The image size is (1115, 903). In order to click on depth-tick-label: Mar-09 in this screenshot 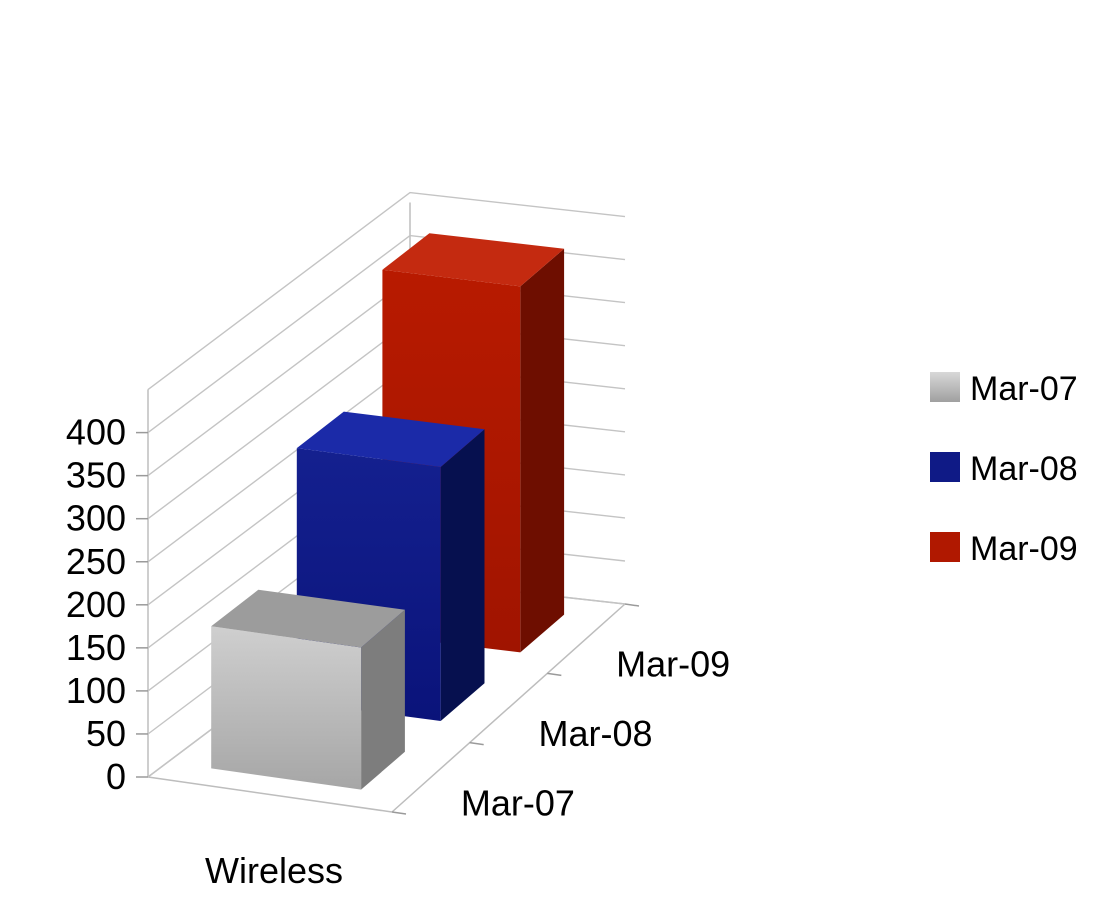, I will do `click(673, 664)`.